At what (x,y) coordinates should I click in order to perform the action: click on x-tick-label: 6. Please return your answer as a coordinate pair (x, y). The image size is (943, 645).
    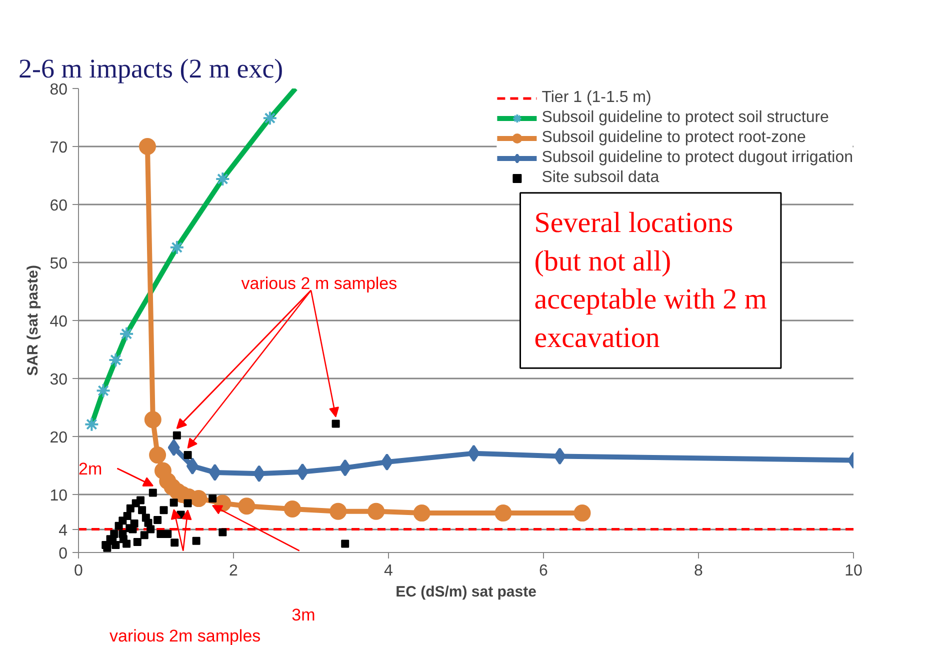
    Looking at the image, I should click on (543, 571).